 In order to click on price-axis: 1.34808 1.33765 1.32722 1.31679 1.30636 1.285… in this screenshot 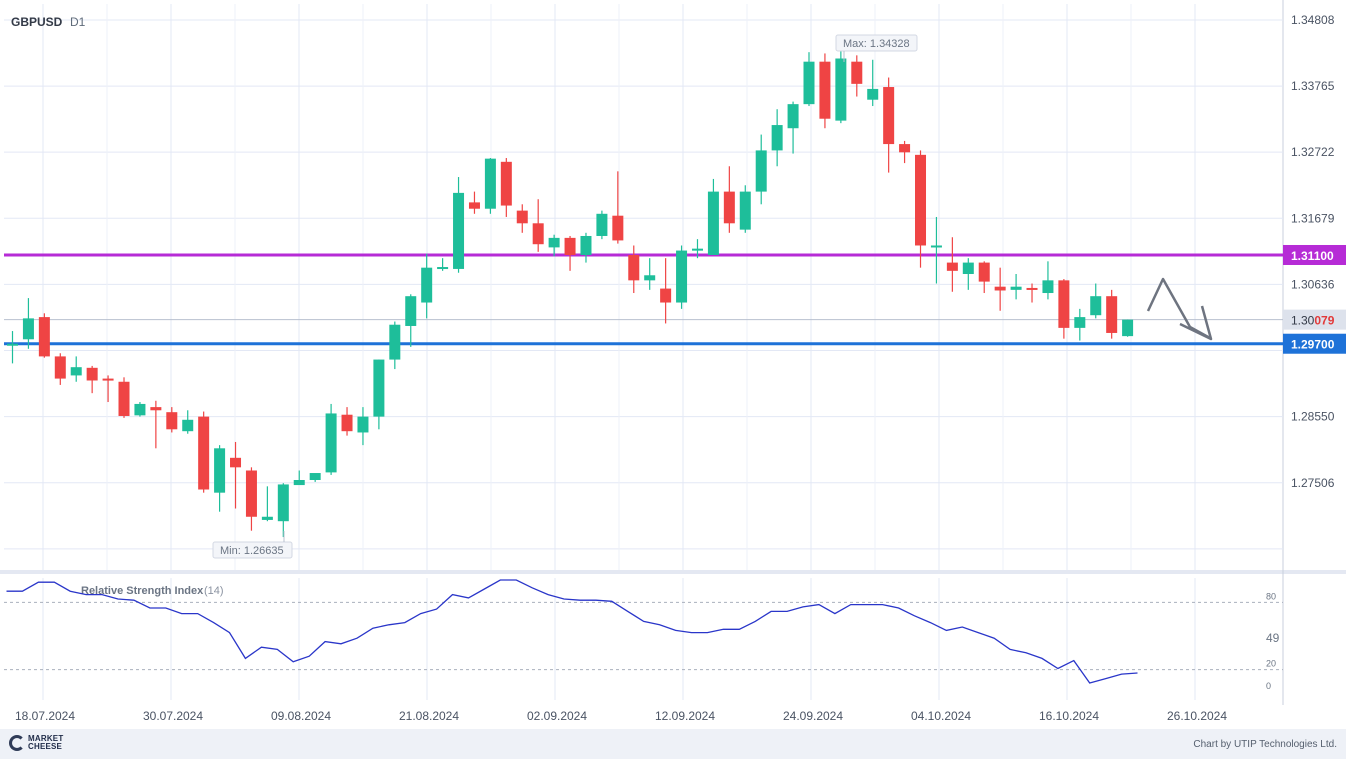, I will do `click(1313, 251)`.